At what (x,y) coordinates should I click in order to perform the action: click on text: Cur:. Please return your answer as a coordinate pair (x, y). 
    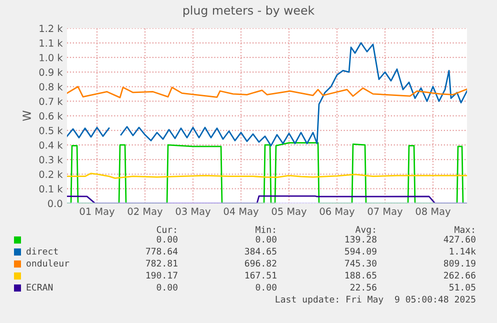
    Looking at the image, I should click on (166, 229).